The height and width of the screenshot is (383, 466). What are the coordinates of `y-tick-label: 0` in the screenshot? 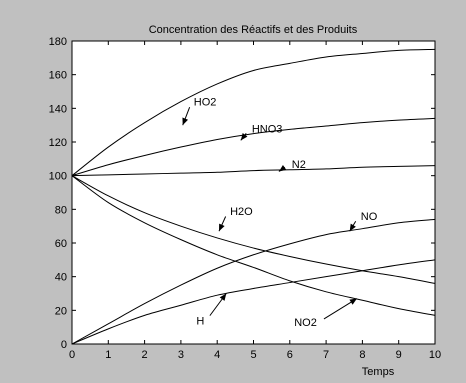 It's located at (64, 345).